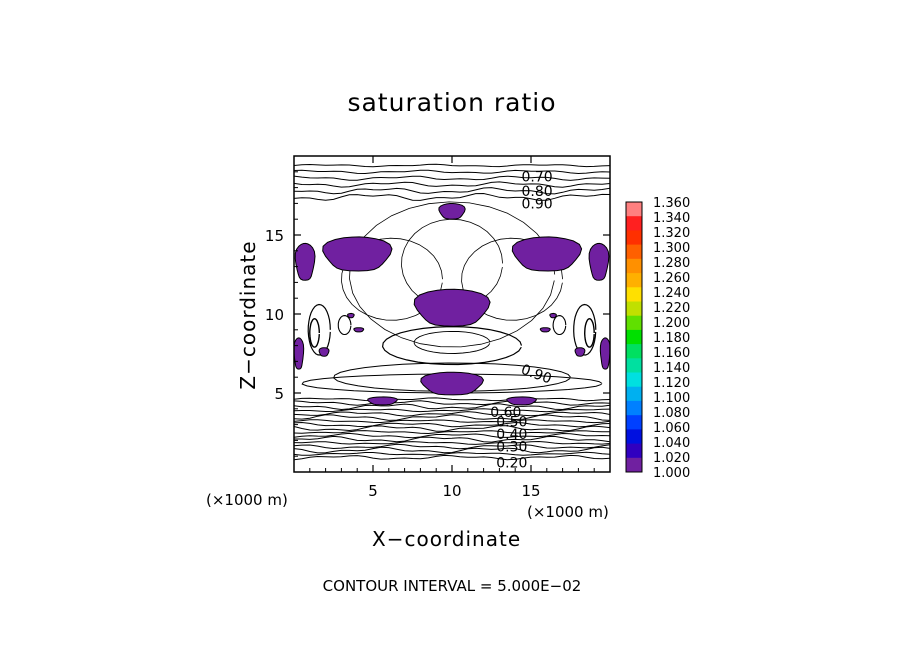  What do you see at coordinates (452, 102) in the screenshot?
I see `chart-title: saturation ratio` at bounding box center [452, 102].